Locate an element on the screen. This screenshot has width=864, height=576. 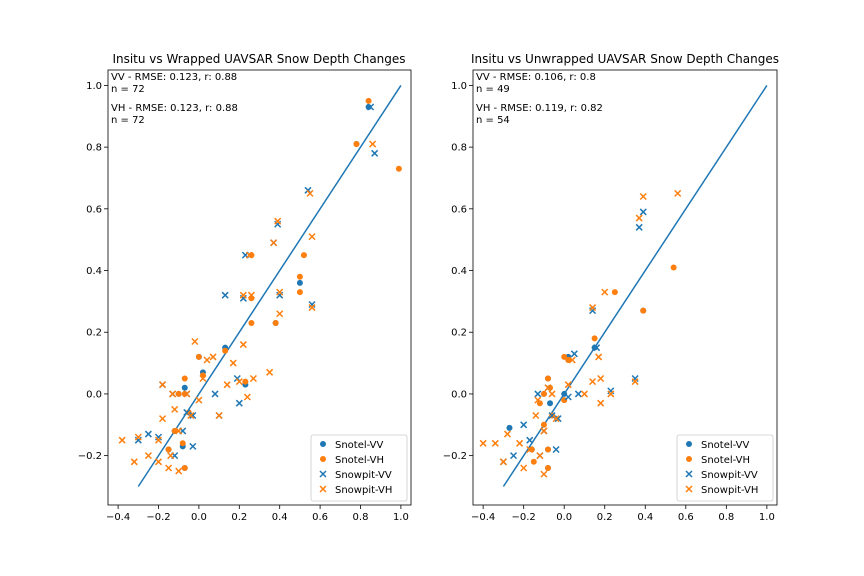
vv-stats-text: VV - RMSE: 0.106, r: 0.8 is located at coordinates (536, 77).